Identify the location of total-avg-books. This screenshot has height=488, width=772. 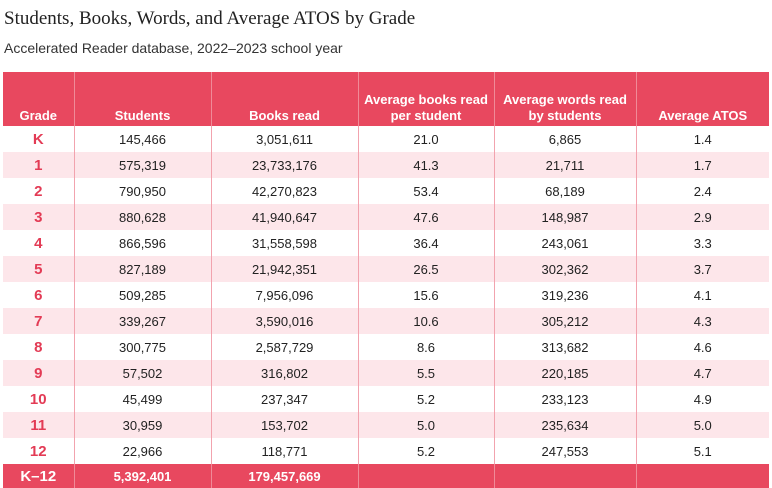
(425, 476).